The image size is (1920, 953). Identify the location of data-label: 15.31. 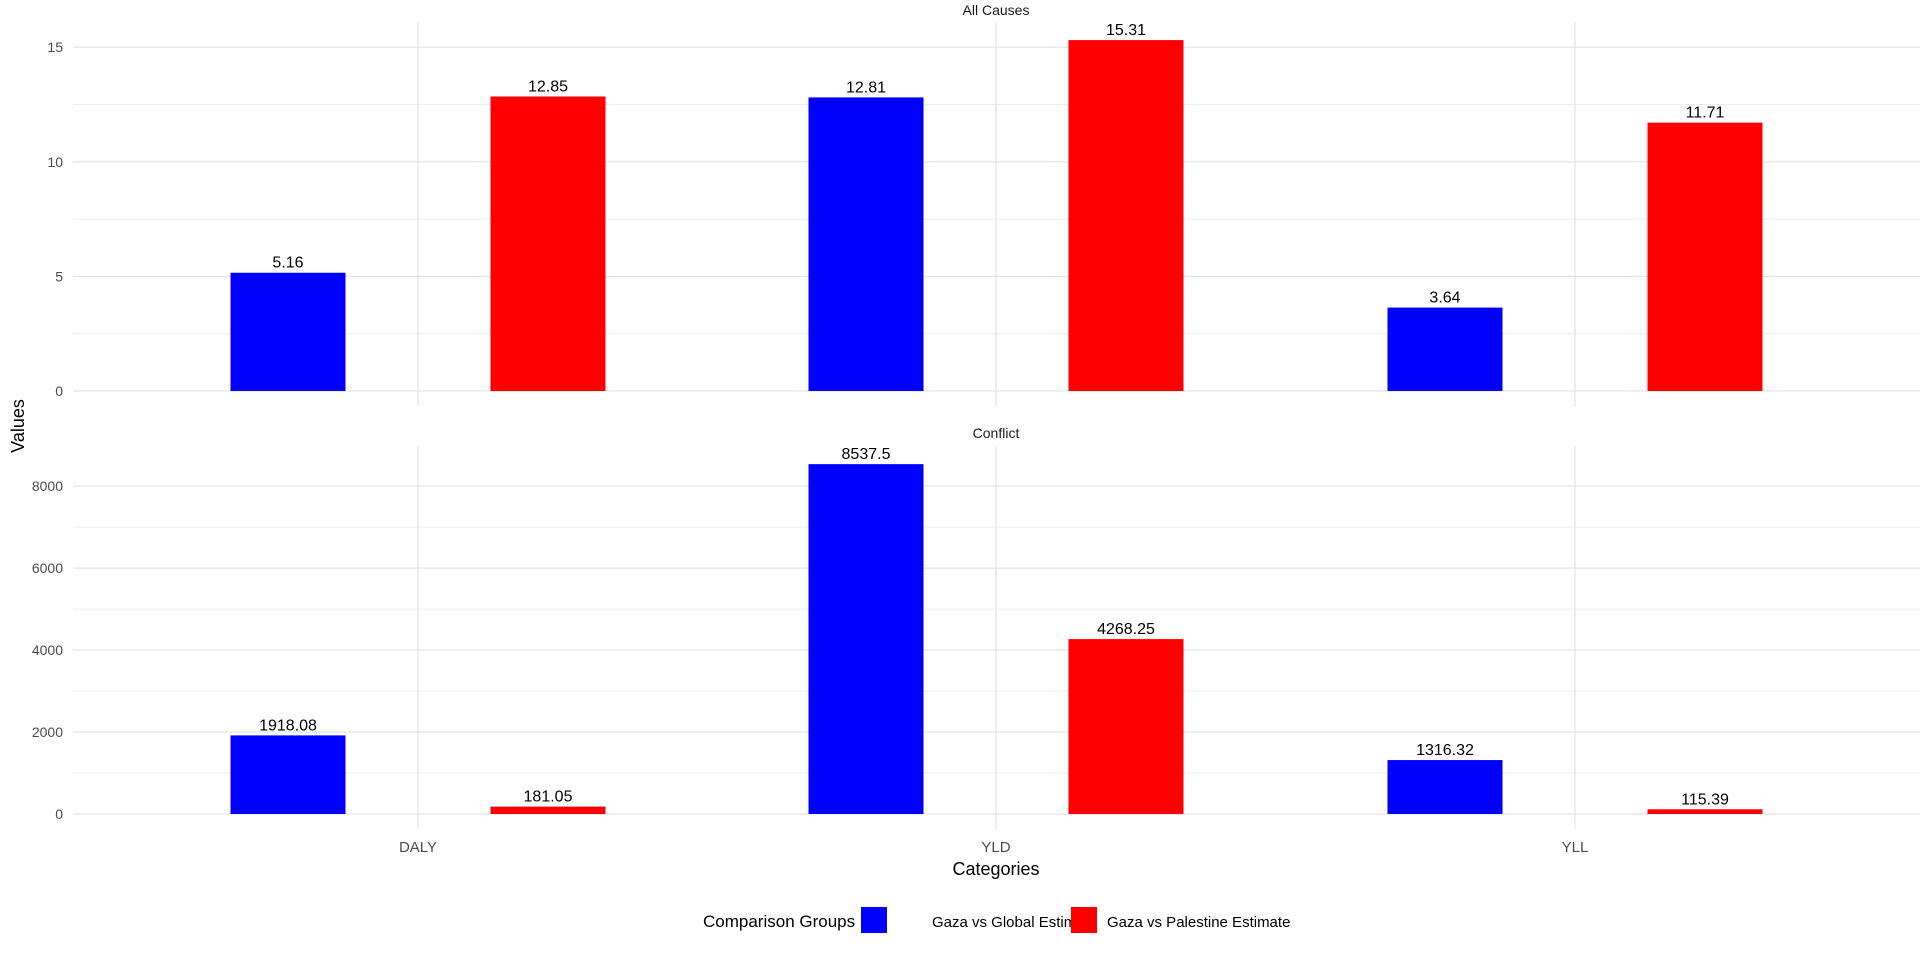
(1126, 30).